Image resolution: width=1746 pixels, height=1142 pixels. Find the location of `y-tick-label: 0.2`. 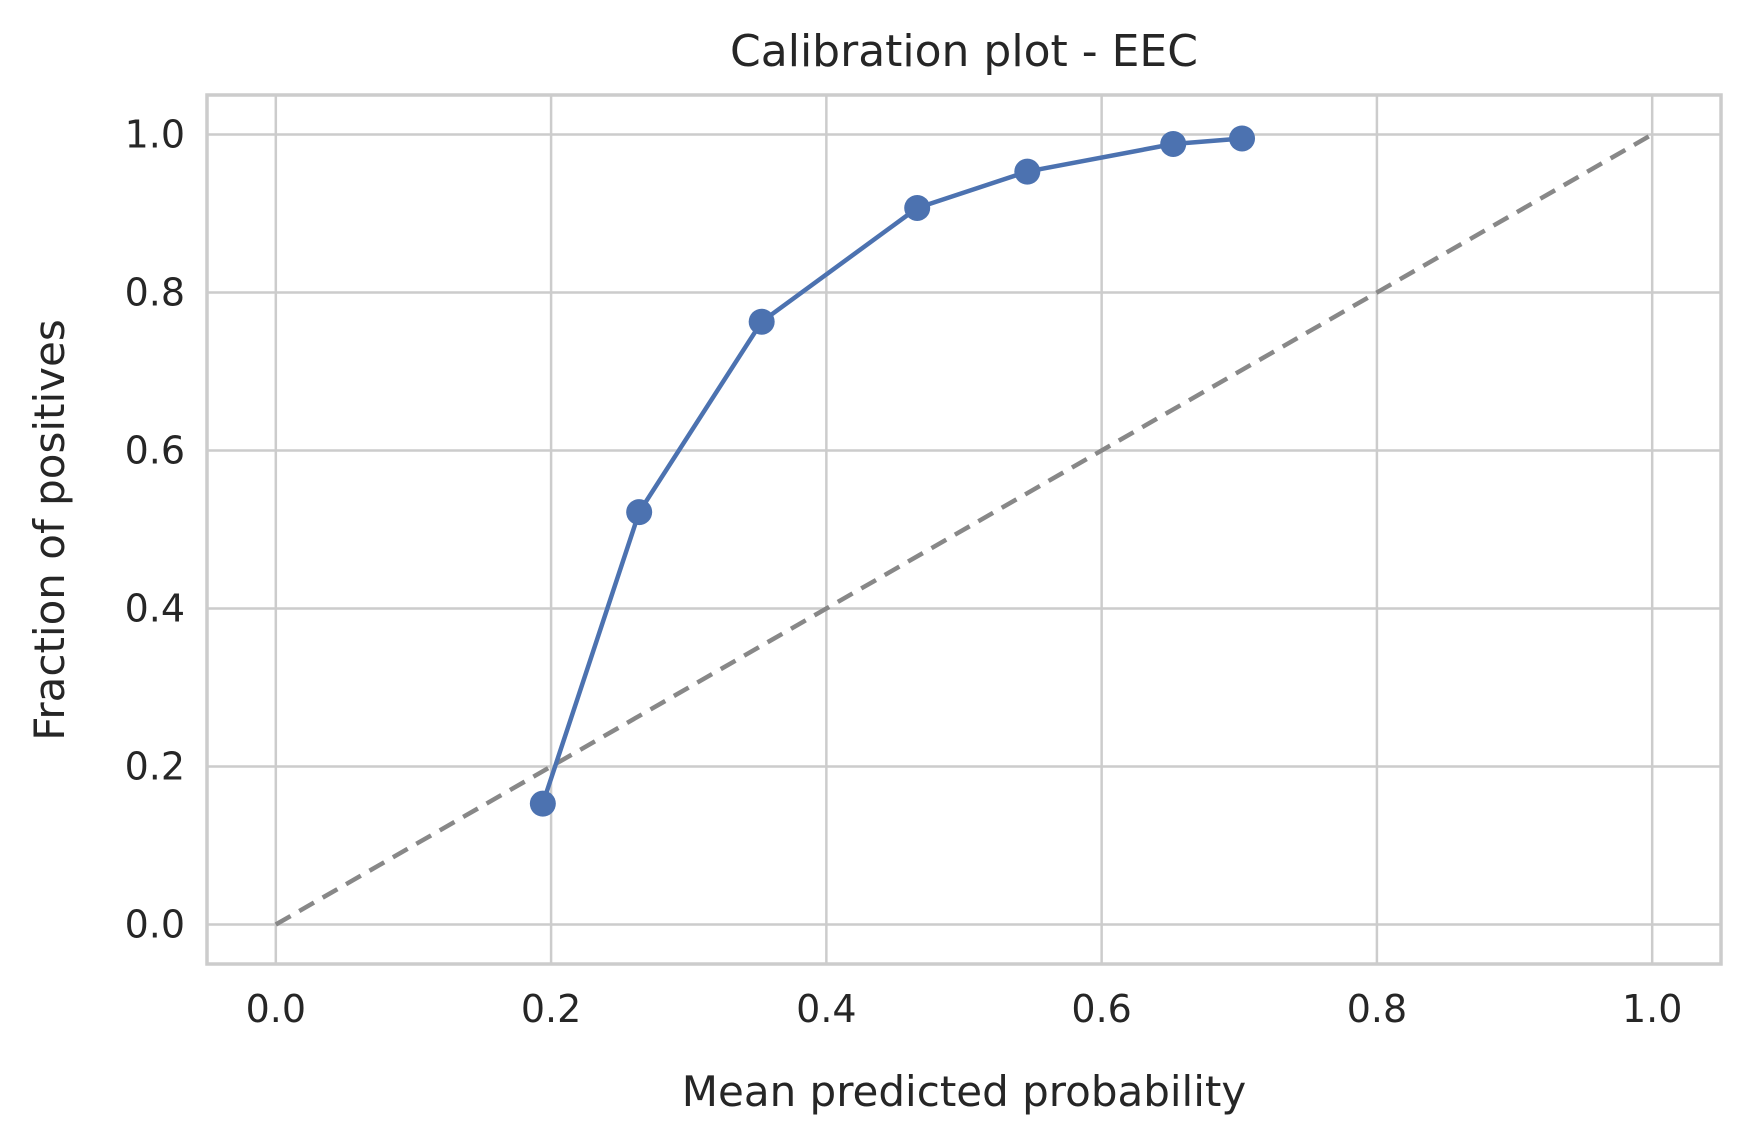

y-tick-label: 0.2 is located at coordinates (155, 767).